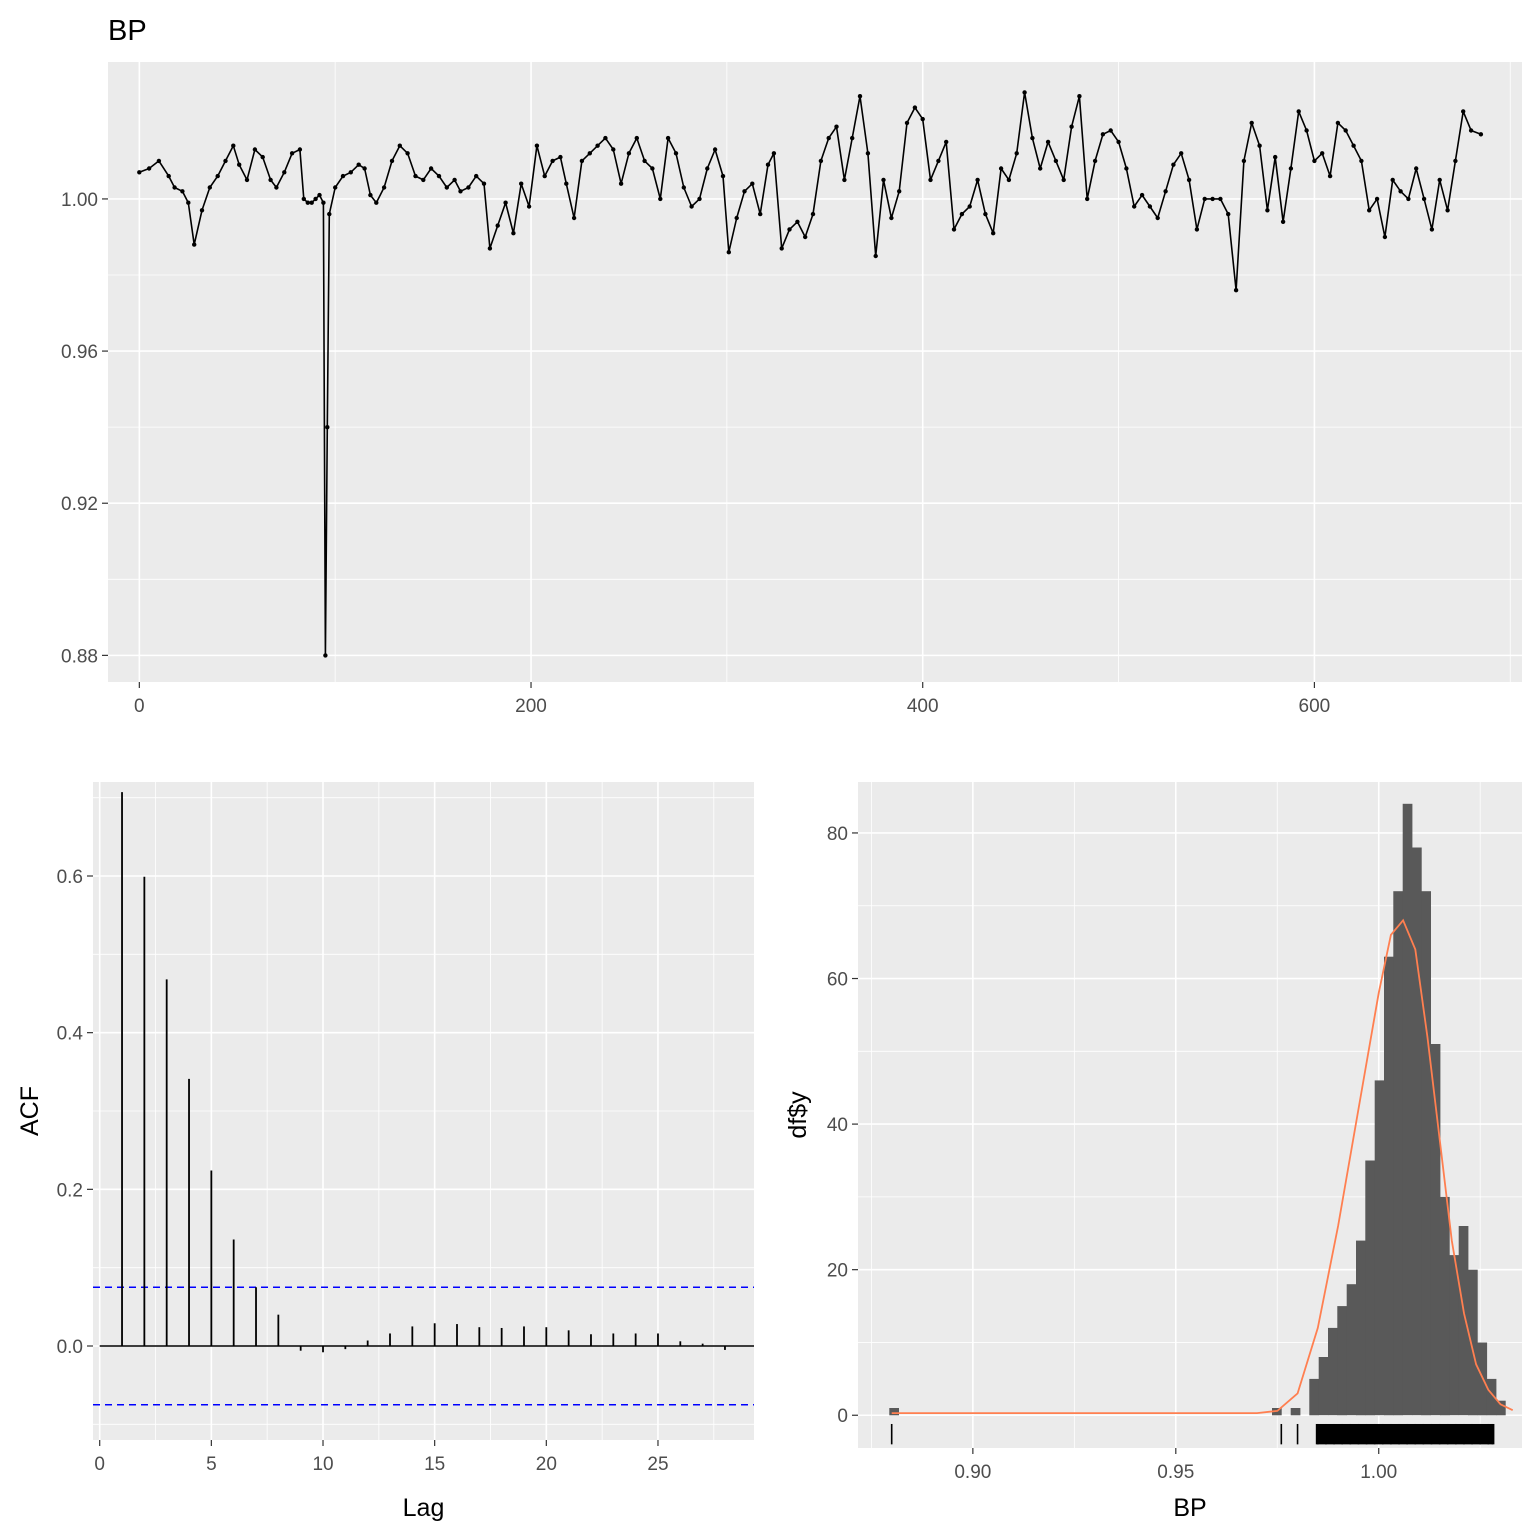  What do you see at coordinates (798, 1115) in the screenshot?
I see `hist-y-axis-title: df$y` at bounding box center [798, 1115].